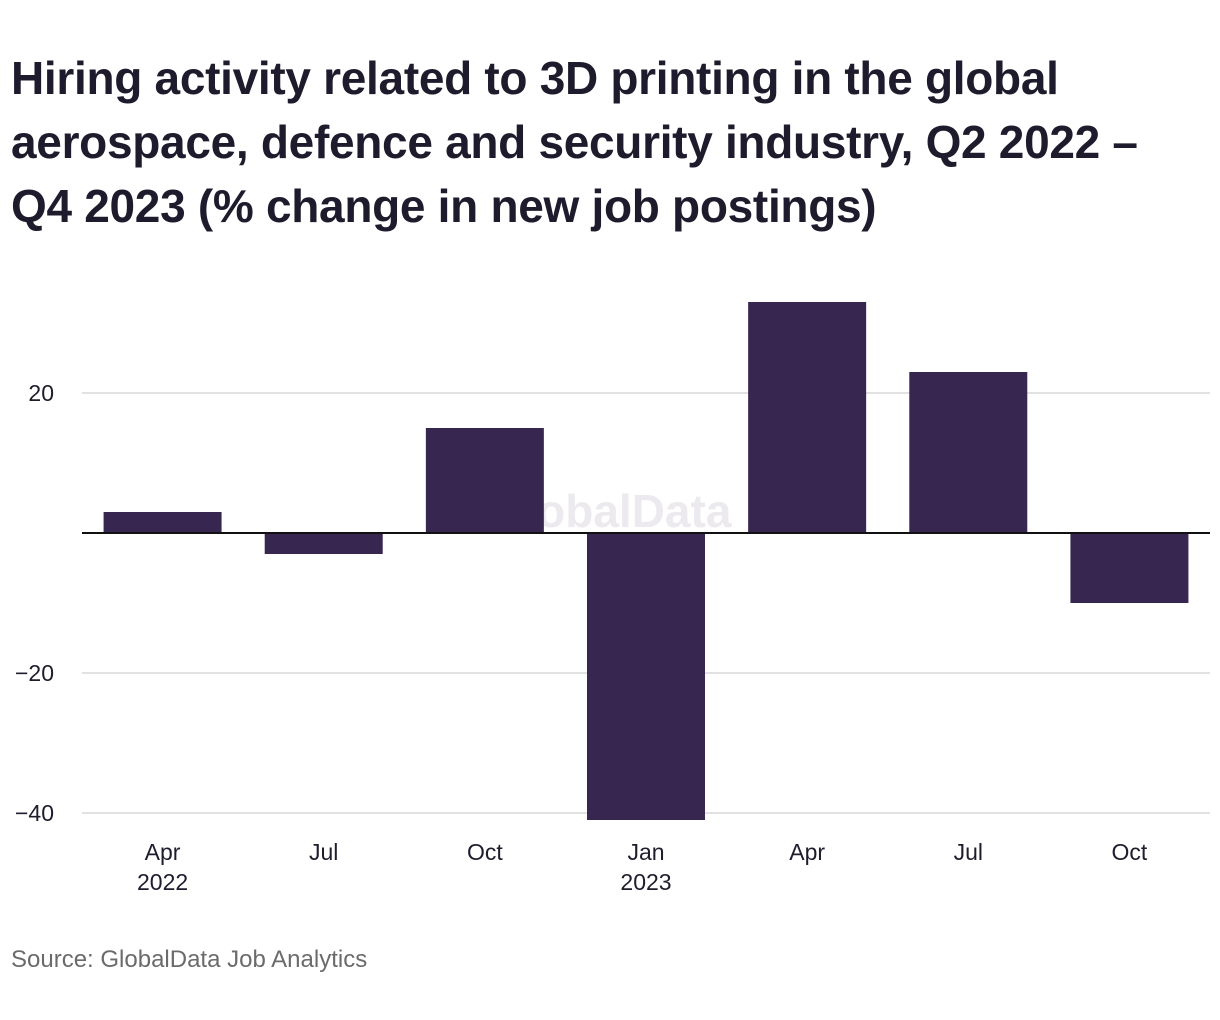 This screenshot has width=1220, height=1020. Describe the element at coordinates (968, 452) in the screenshot. I see `bar-jul-2023` at that location.